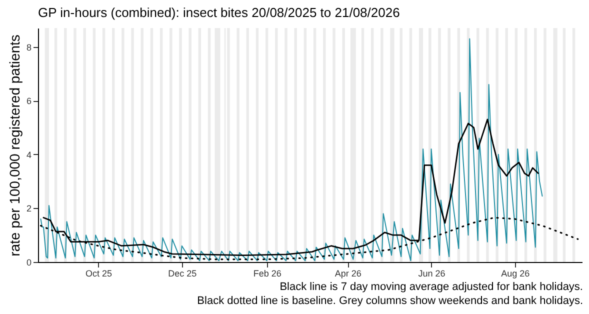 This screenshot has width=589, height=314. I want to click on y-tick-label: 6, so click(29, 101).